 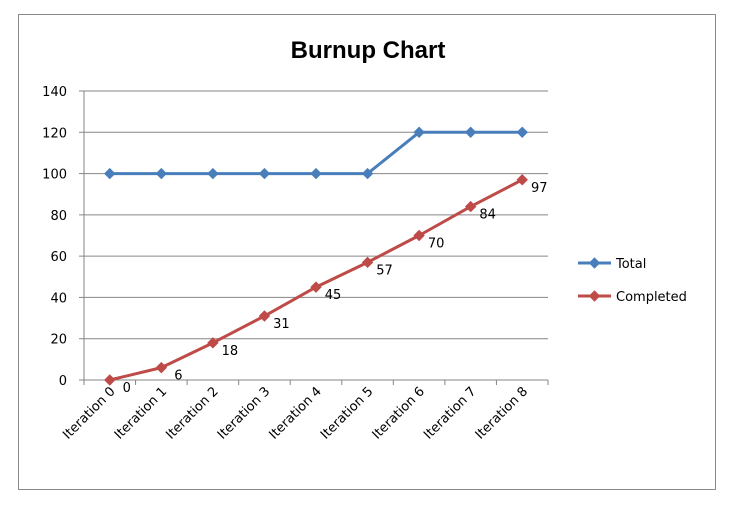 What do you see at coordinates (450, 413) in the screenshot?
I see `x-tick-label-7: Iteration 7` at bounding box center [450, 413].